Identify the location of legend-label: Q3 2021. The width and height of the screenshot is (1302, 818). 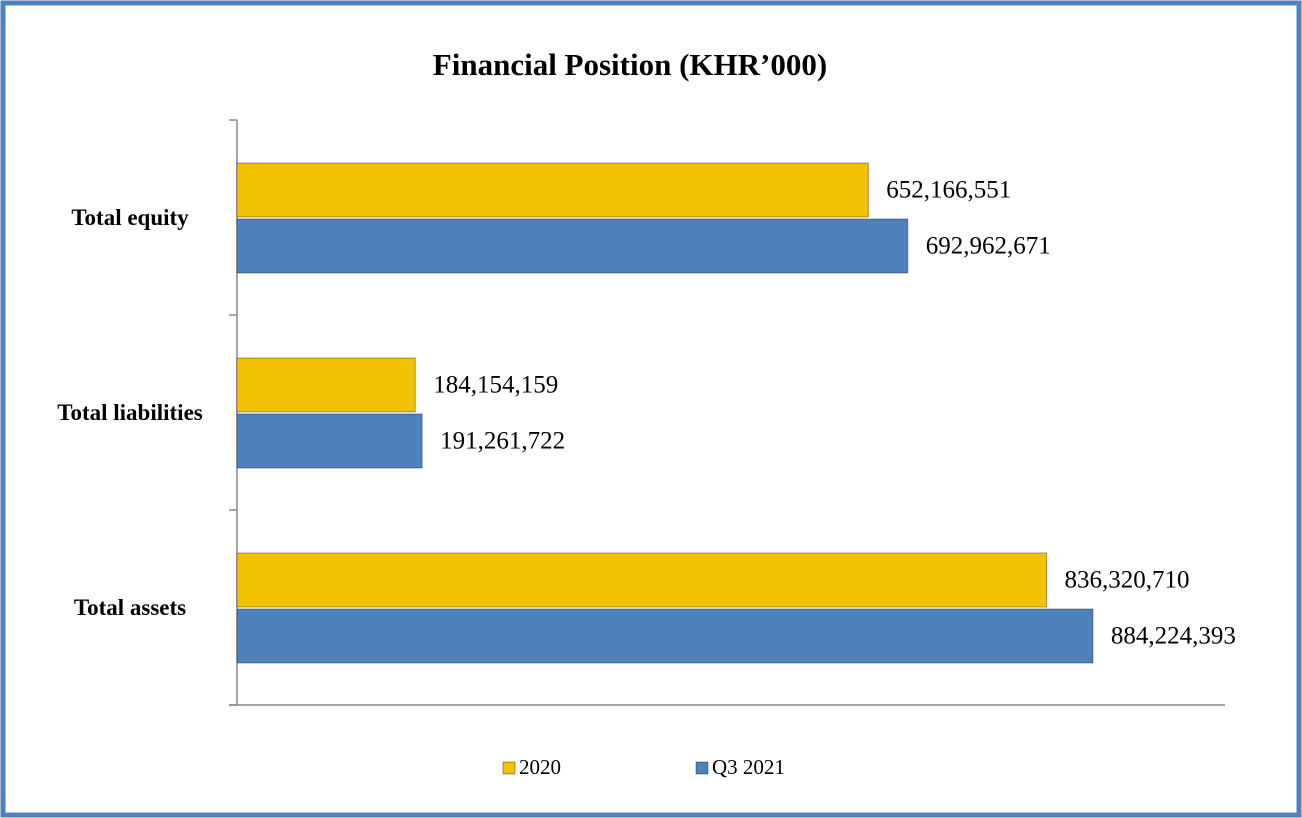
(748, 767).